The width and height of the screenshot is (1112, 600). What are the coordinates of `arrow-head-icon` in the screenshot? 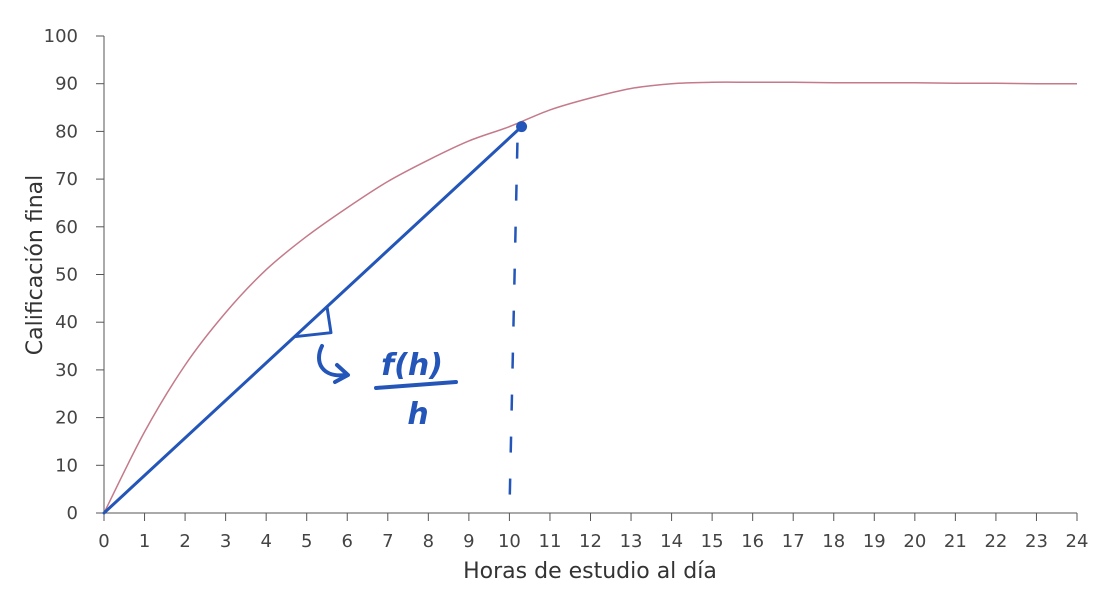 It's located at (341, 373).